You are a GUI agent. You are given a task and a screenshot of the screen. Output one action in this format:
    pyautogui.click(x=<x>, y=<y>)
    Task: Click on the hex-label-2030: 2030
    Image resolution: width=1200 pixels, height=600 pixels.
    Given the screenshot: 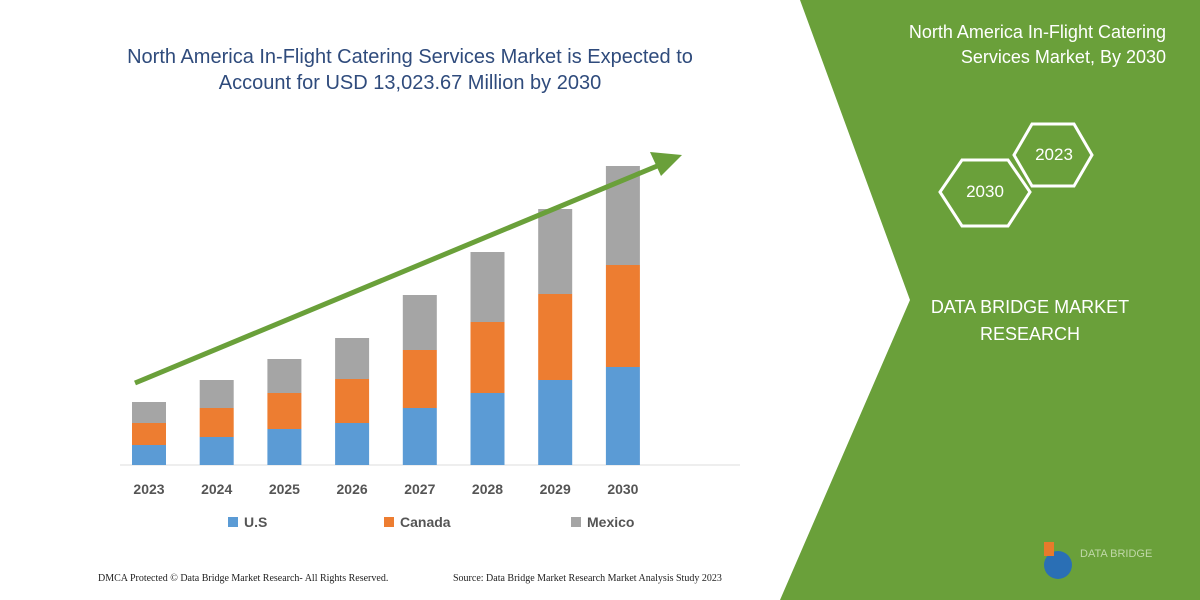 What is the action you would take?
    pyautogui.click(x=985, y=191)
    